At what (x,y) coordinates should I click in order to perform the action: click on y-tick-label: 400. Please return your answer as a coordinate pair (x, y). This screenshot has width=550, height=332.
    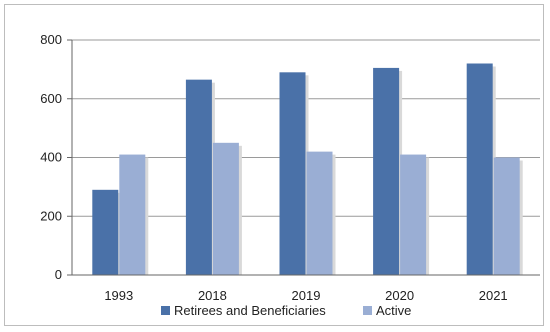
    Looking at the image, I should click on (51, 157).